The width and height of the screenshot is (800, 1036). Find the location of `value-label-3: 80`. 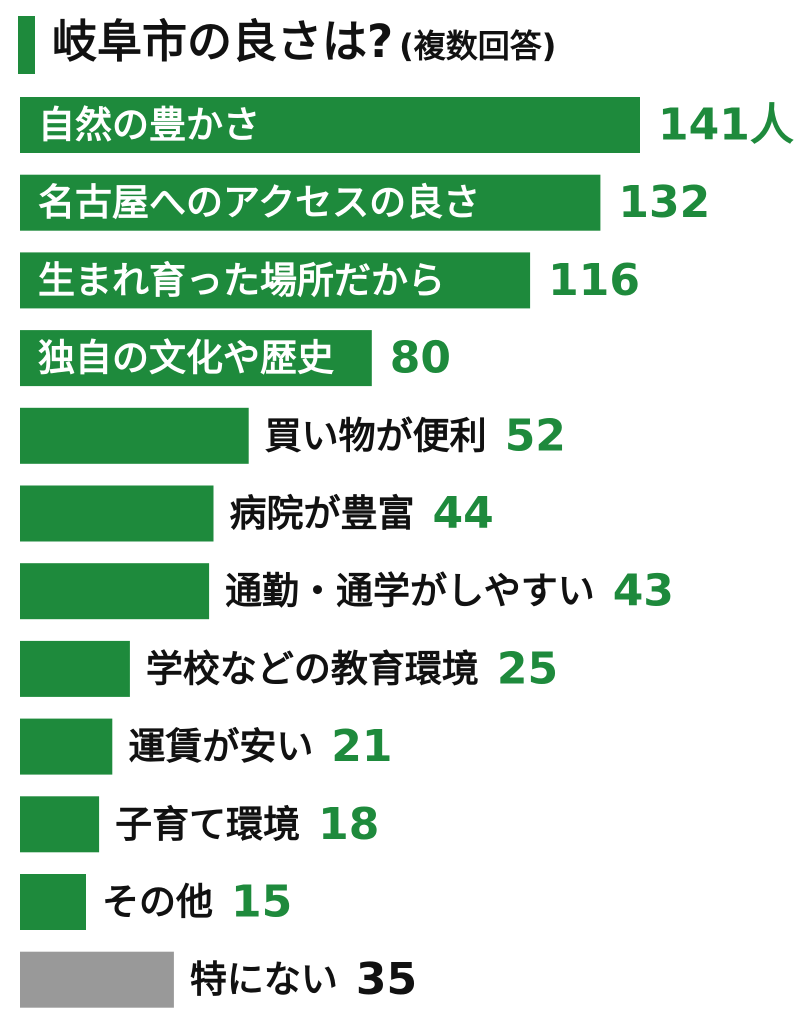

value-label-3: 80 is located at coordinates (420, 358).